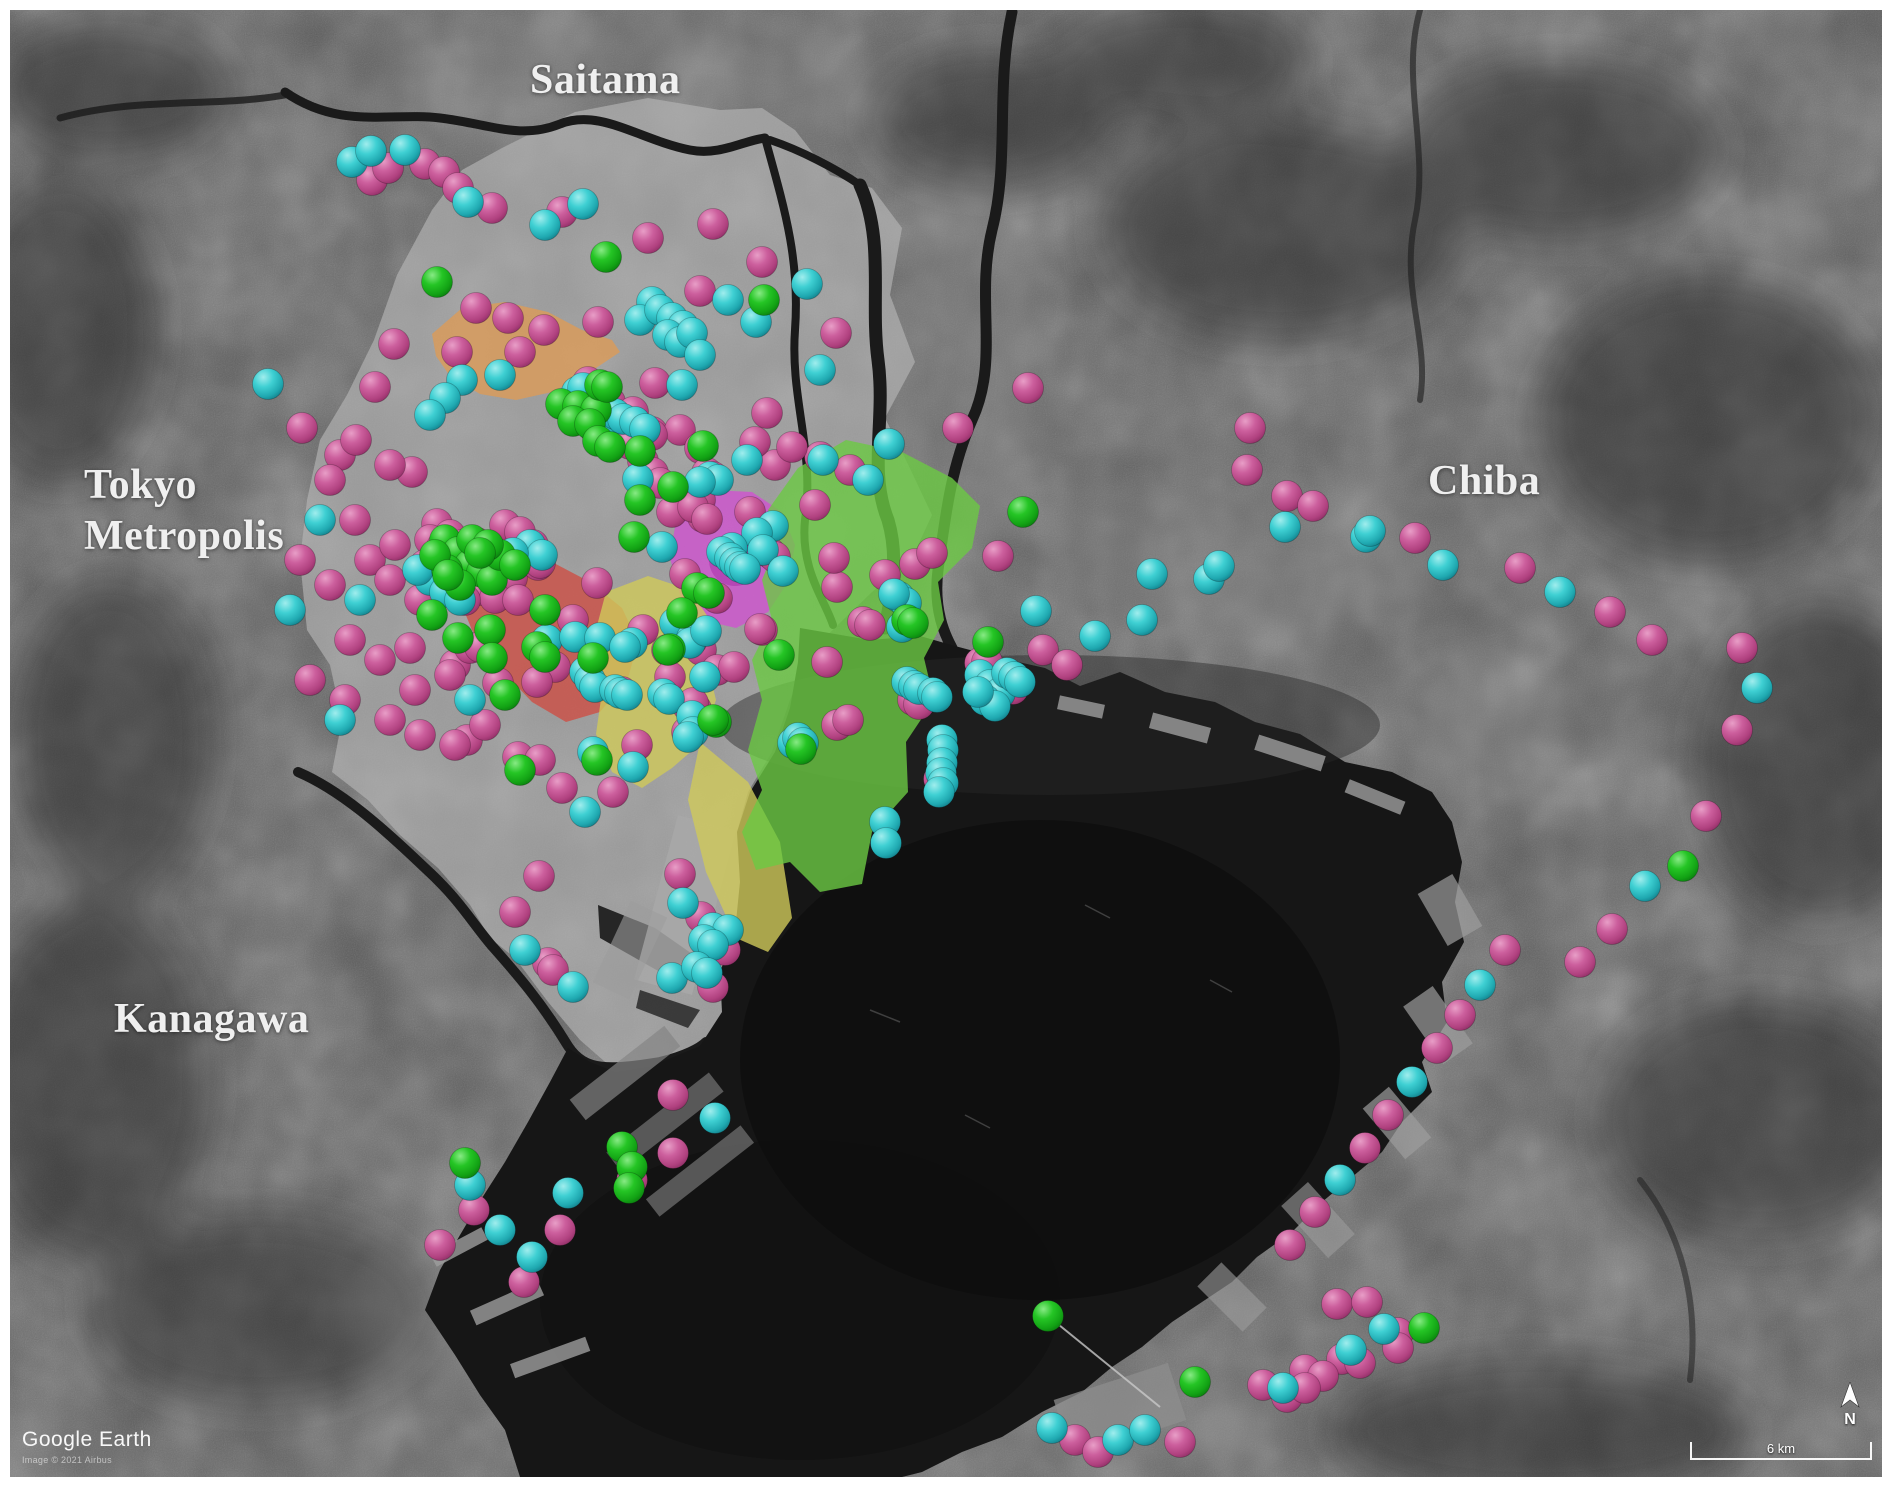 This screenshot has width=1892, height=1485. Describe the element at coordinates (1051, 1016) in the screenshot. I see `ship-wakes` at that location.